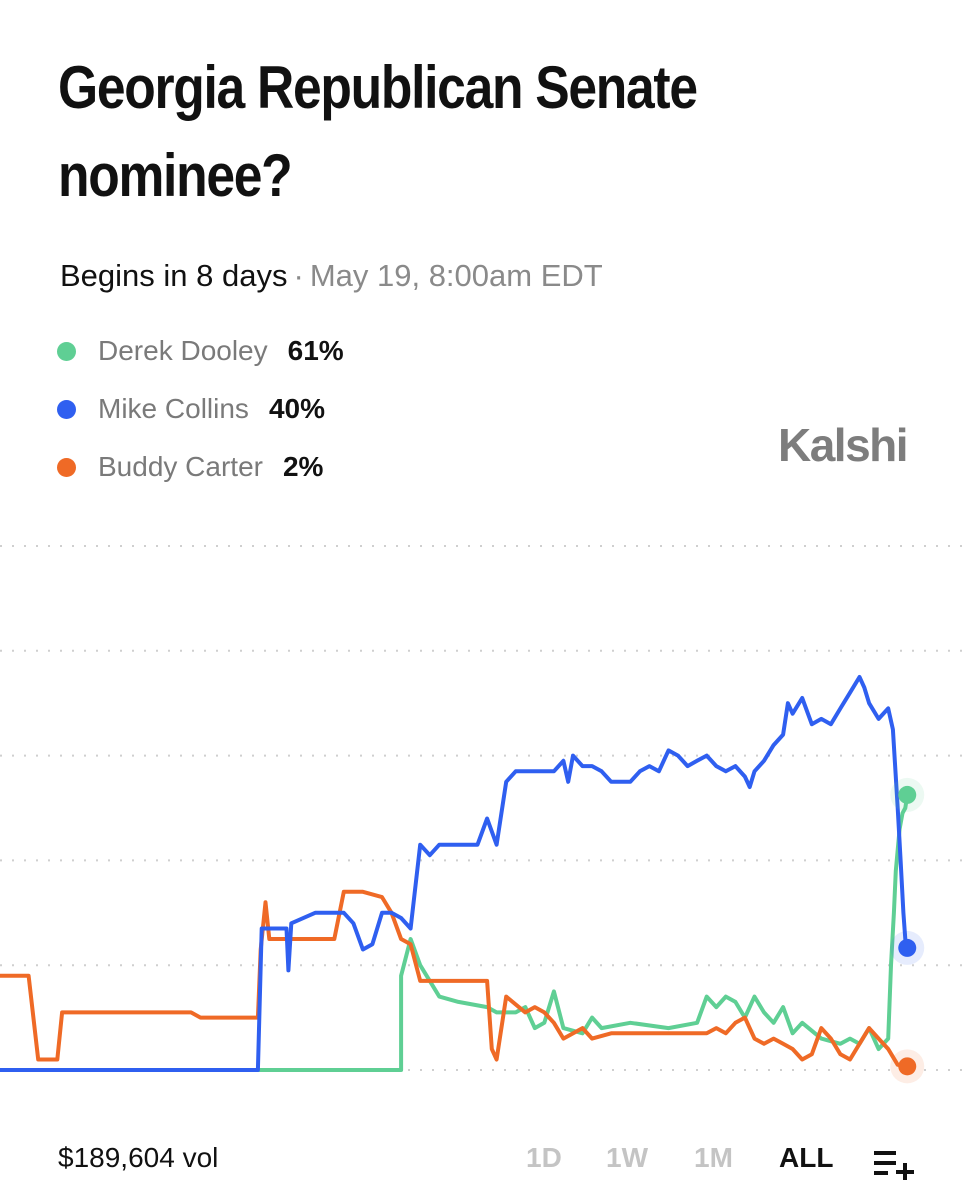  What do you see at coordinates (428, 132) in the screenshot?
I see `page-title: Georgia Republican Senate nominee?` at bounding box center [428, 132].